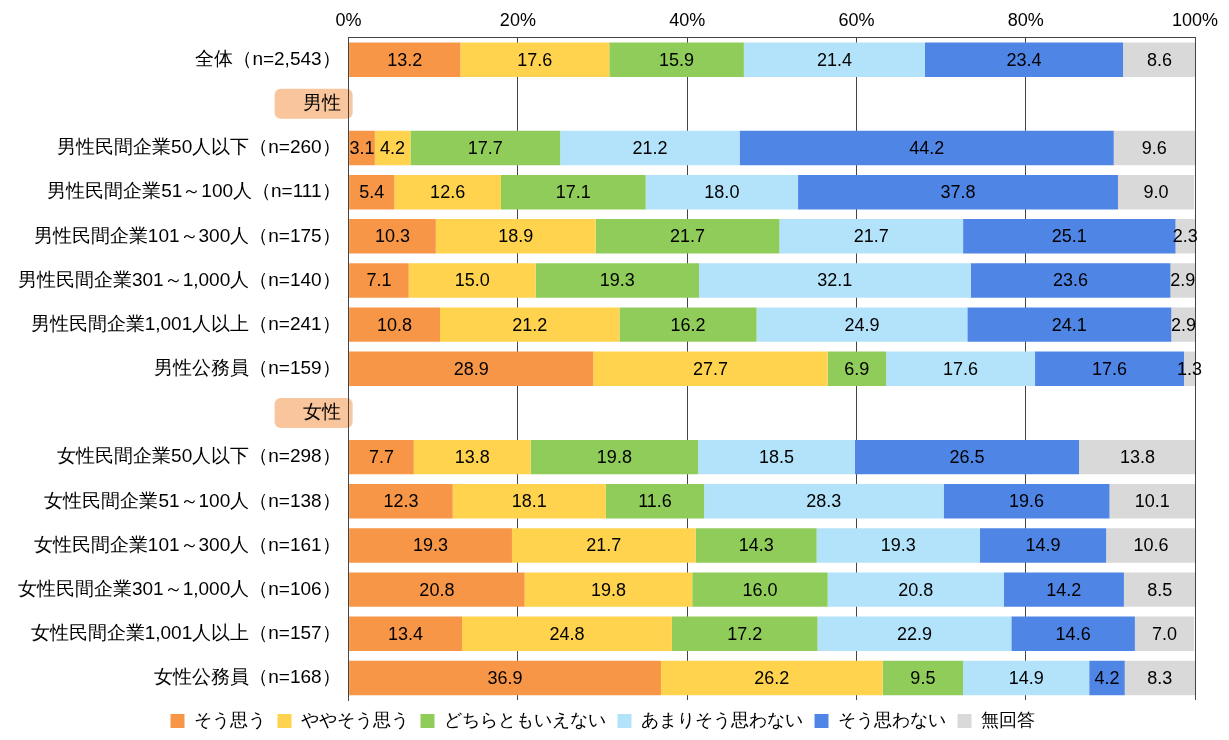 This screenshot has height=740, width=1229. What do you see at coordinates (362, 147) in the screenshot?
I see `data-label: 3.1` at bounding box center [362, 147].